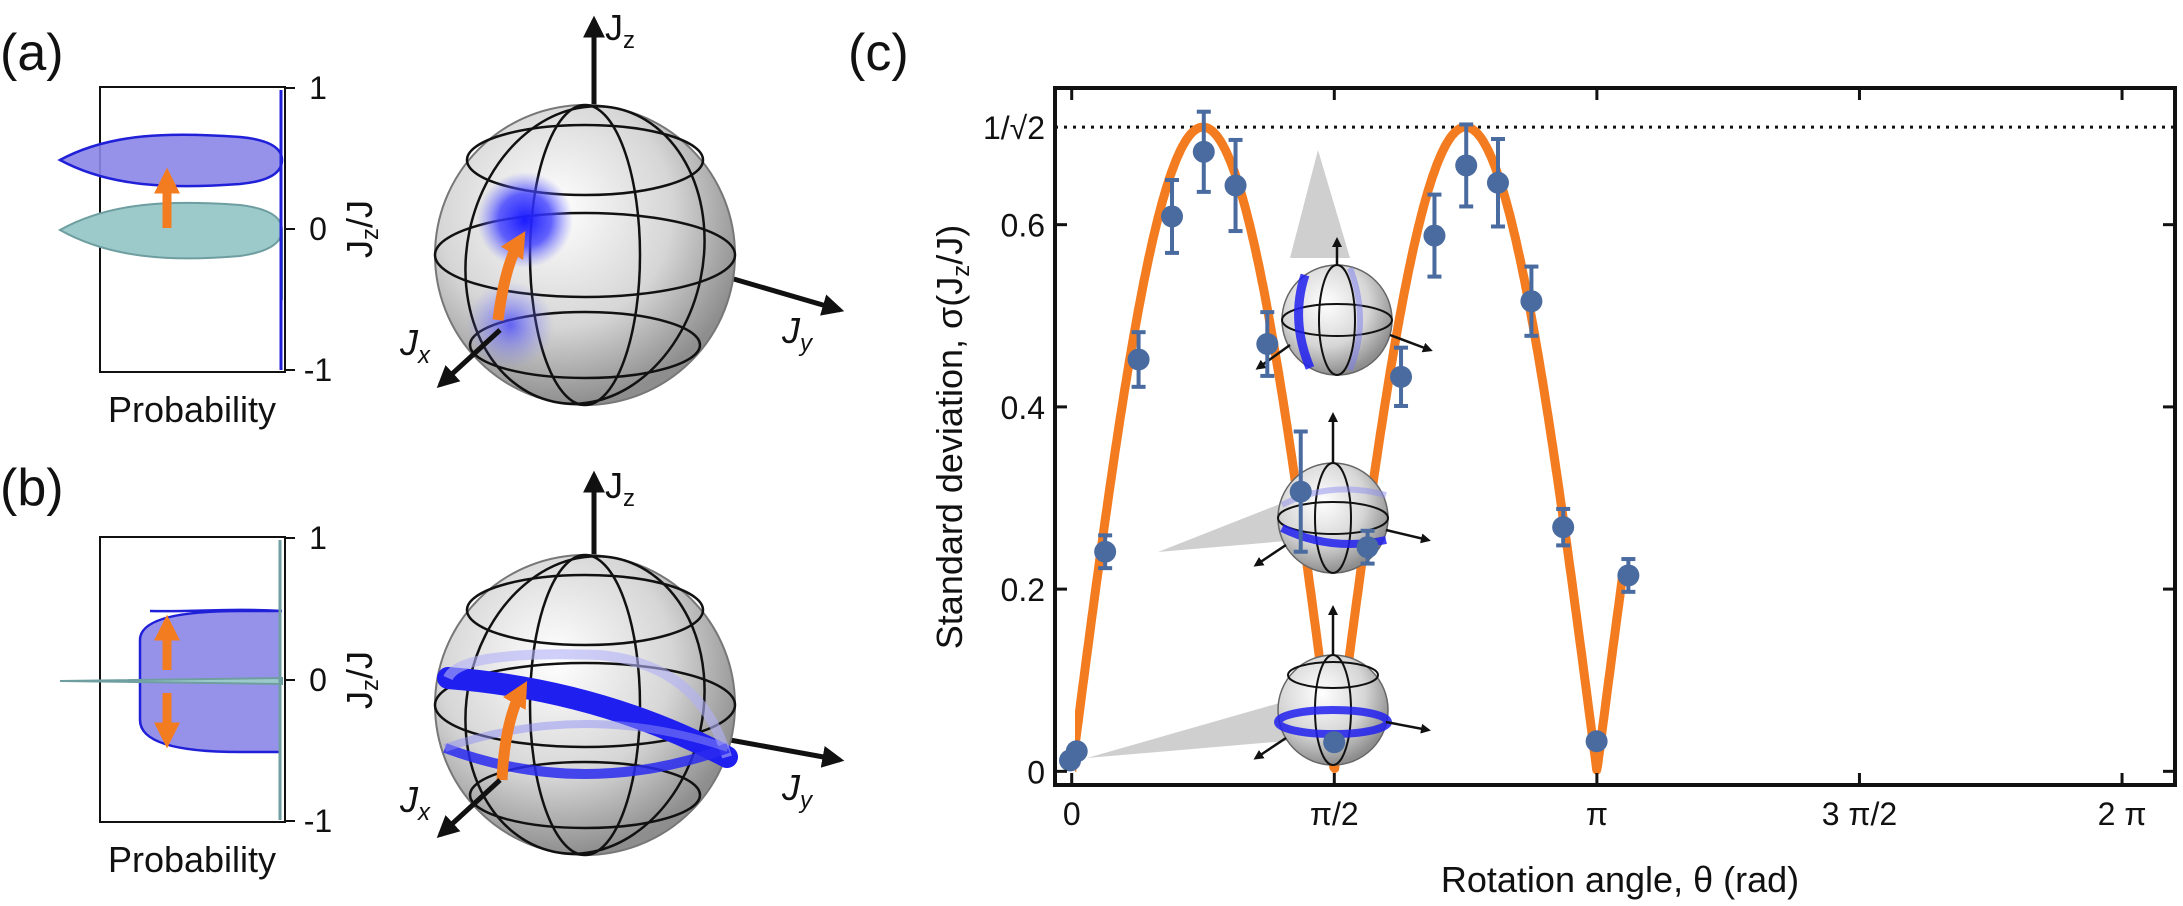 This screenshot has height=906, width=2183. What do you see at coordinates (1597, 814) in the screenshot?
I see `x-tick-label: π` at bounding box center [1597, 814].